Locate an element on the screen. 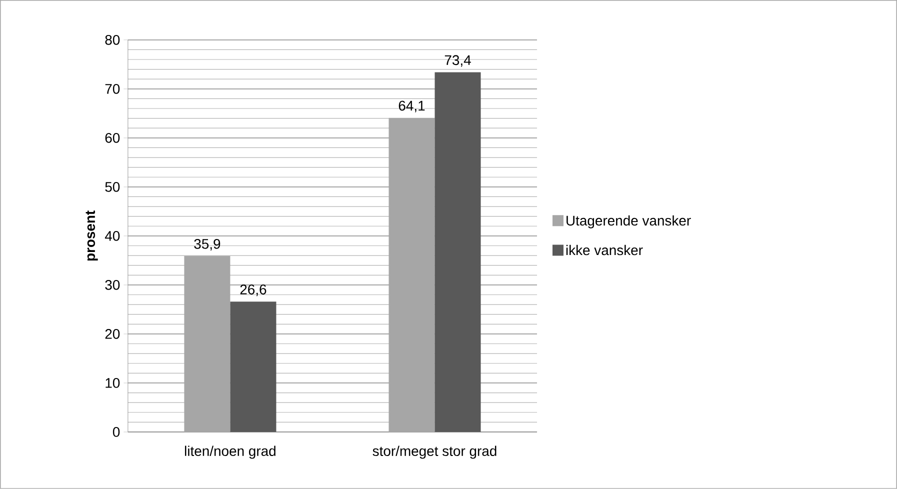 The image size is (897, 489). y-tick-label: 70 is located at coordinates (112, 89).